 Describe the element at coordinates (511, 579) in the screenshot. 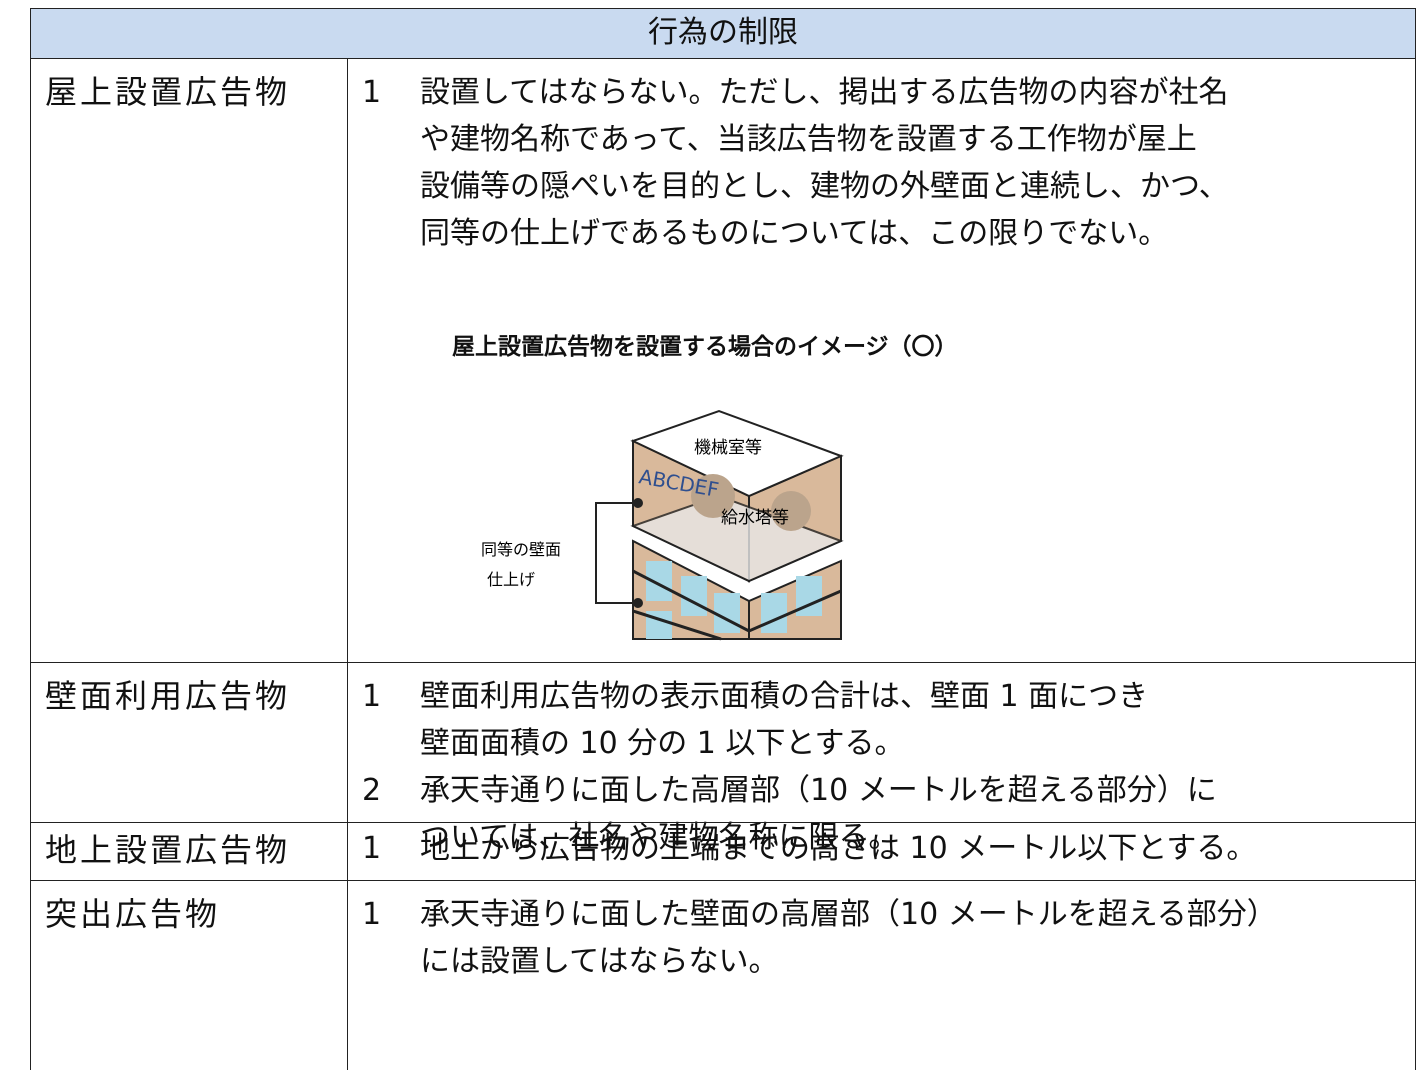

I see `figure-label: 仕上げ` at that location.